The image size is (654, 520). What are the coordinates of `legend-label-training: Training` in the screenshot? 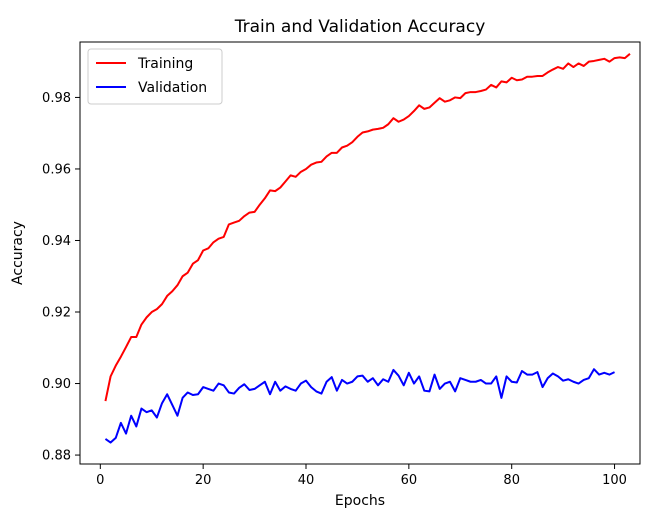 It's located at (165, 64).